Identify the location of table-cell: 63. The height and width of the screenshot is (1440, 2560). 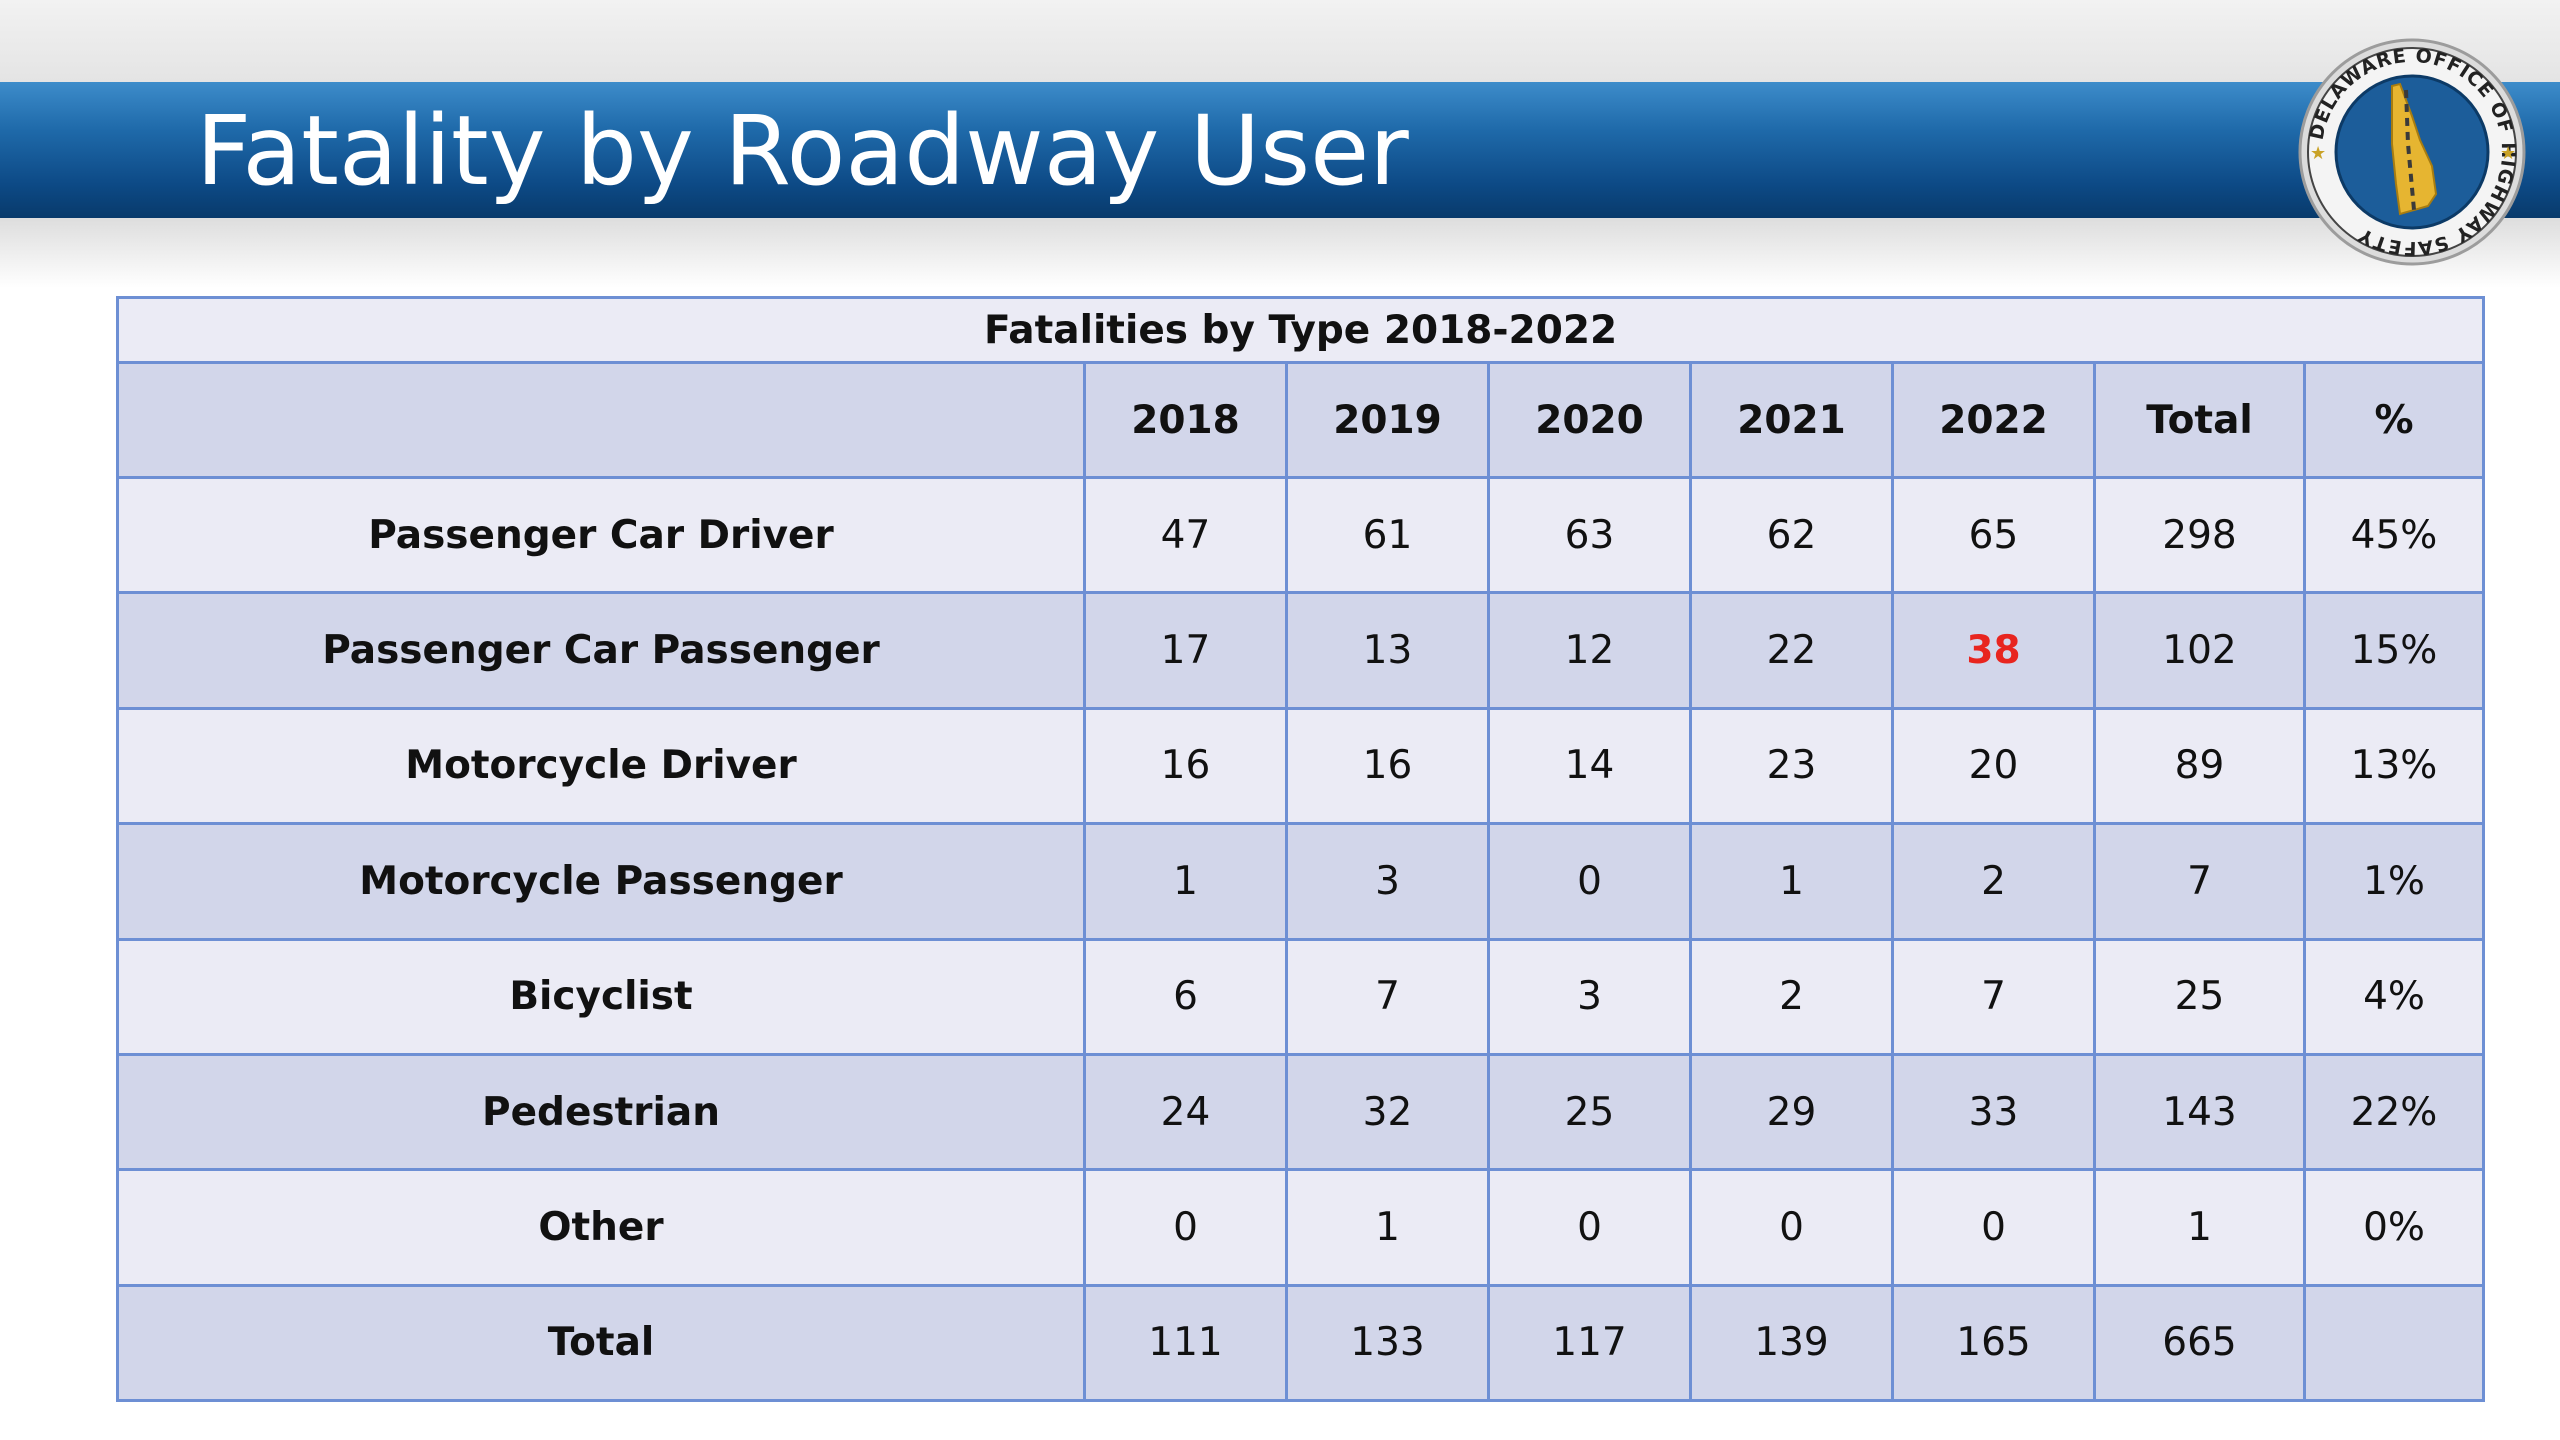
(1589, 535).